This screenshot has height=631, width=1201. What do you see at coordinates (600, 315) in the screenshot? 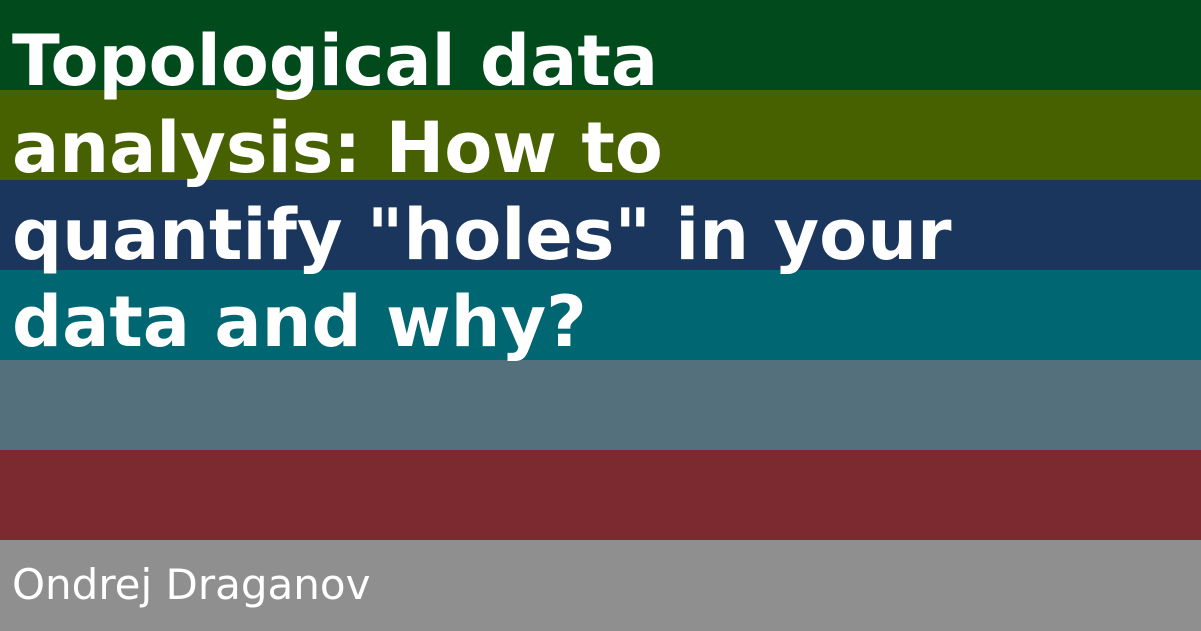
I see `stripe-teal` at bounding box center [600, 315].